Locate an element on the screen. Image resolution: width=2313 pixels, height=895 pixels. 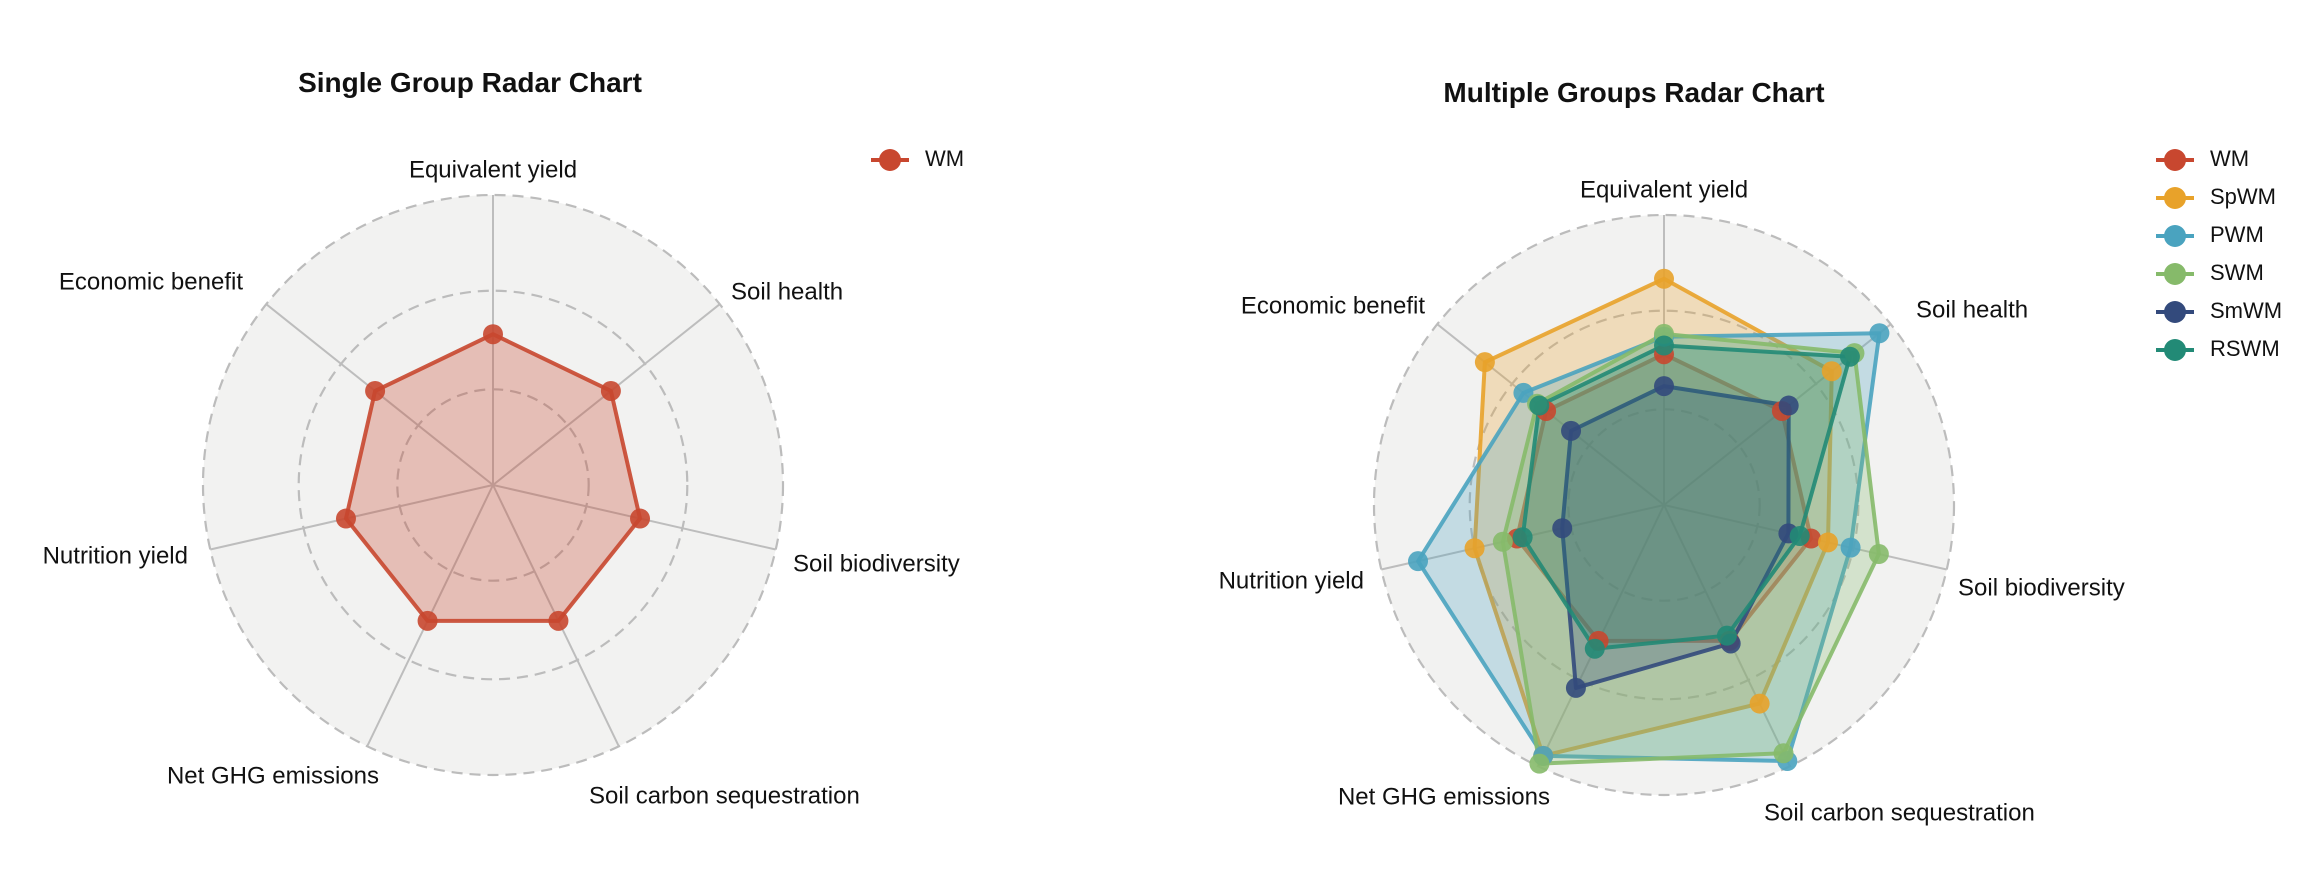
legend: WM is located at coordinates (917, 158).